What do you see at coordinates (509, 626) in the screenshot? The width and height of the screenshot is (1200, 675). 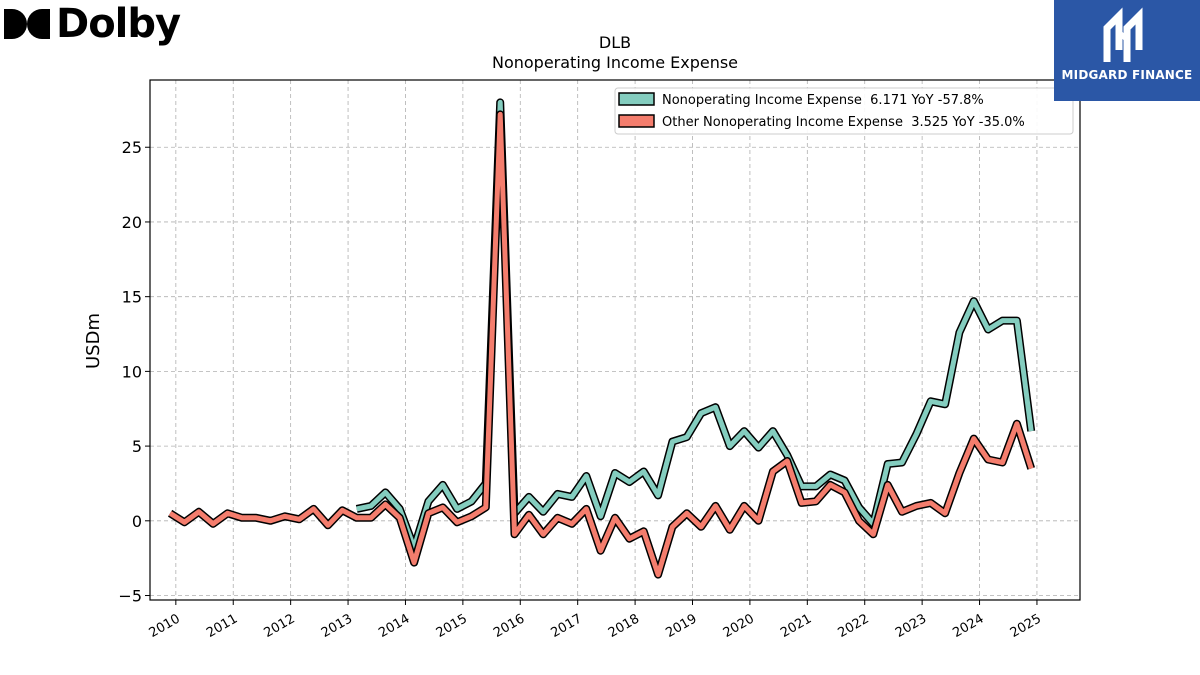 I see `x-tick-label: 2016` at bounding box center [509, 626].